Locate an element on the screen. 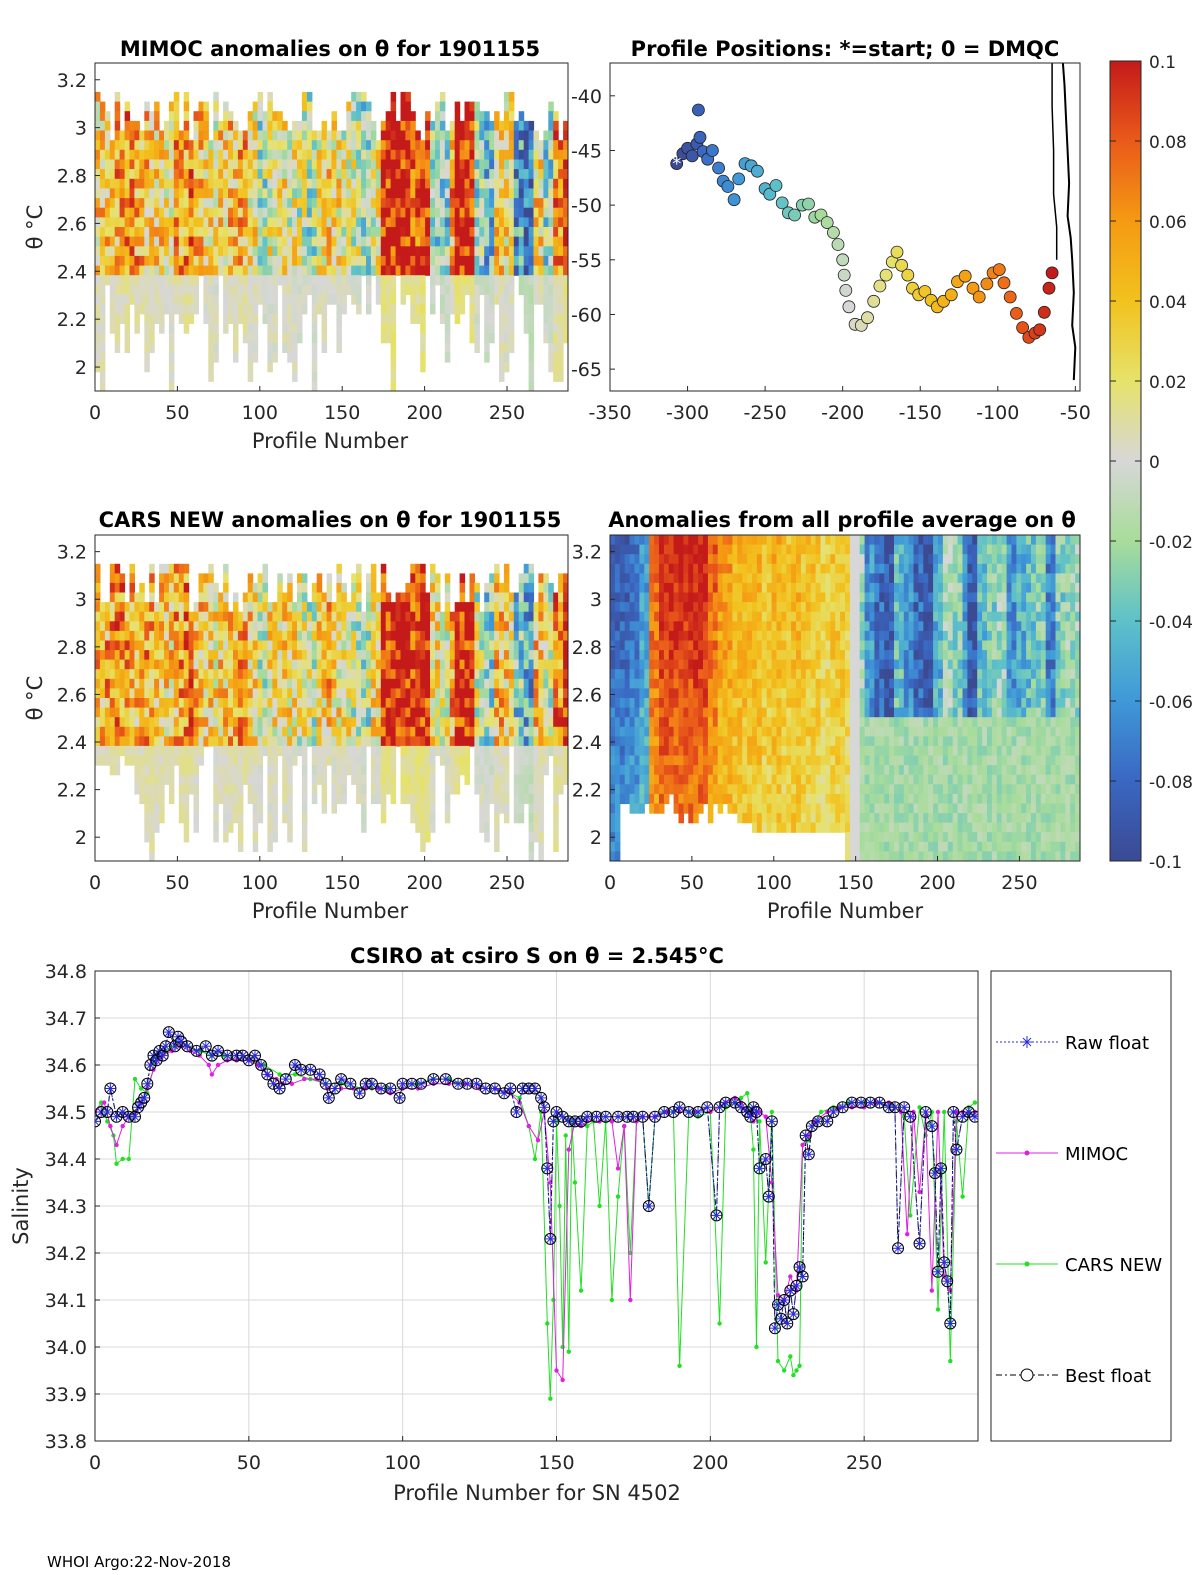 The width and height of the screenshot is (1200, 1575). y-tick-label: -55 is located at coordinates (586, 261).